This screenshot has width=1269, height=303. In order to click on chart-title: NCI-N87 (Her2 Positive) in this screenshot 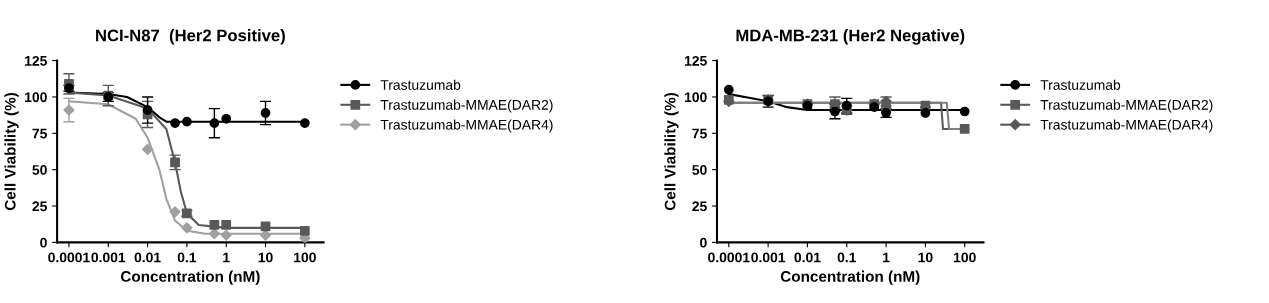, I will do `click(190, 37)`.